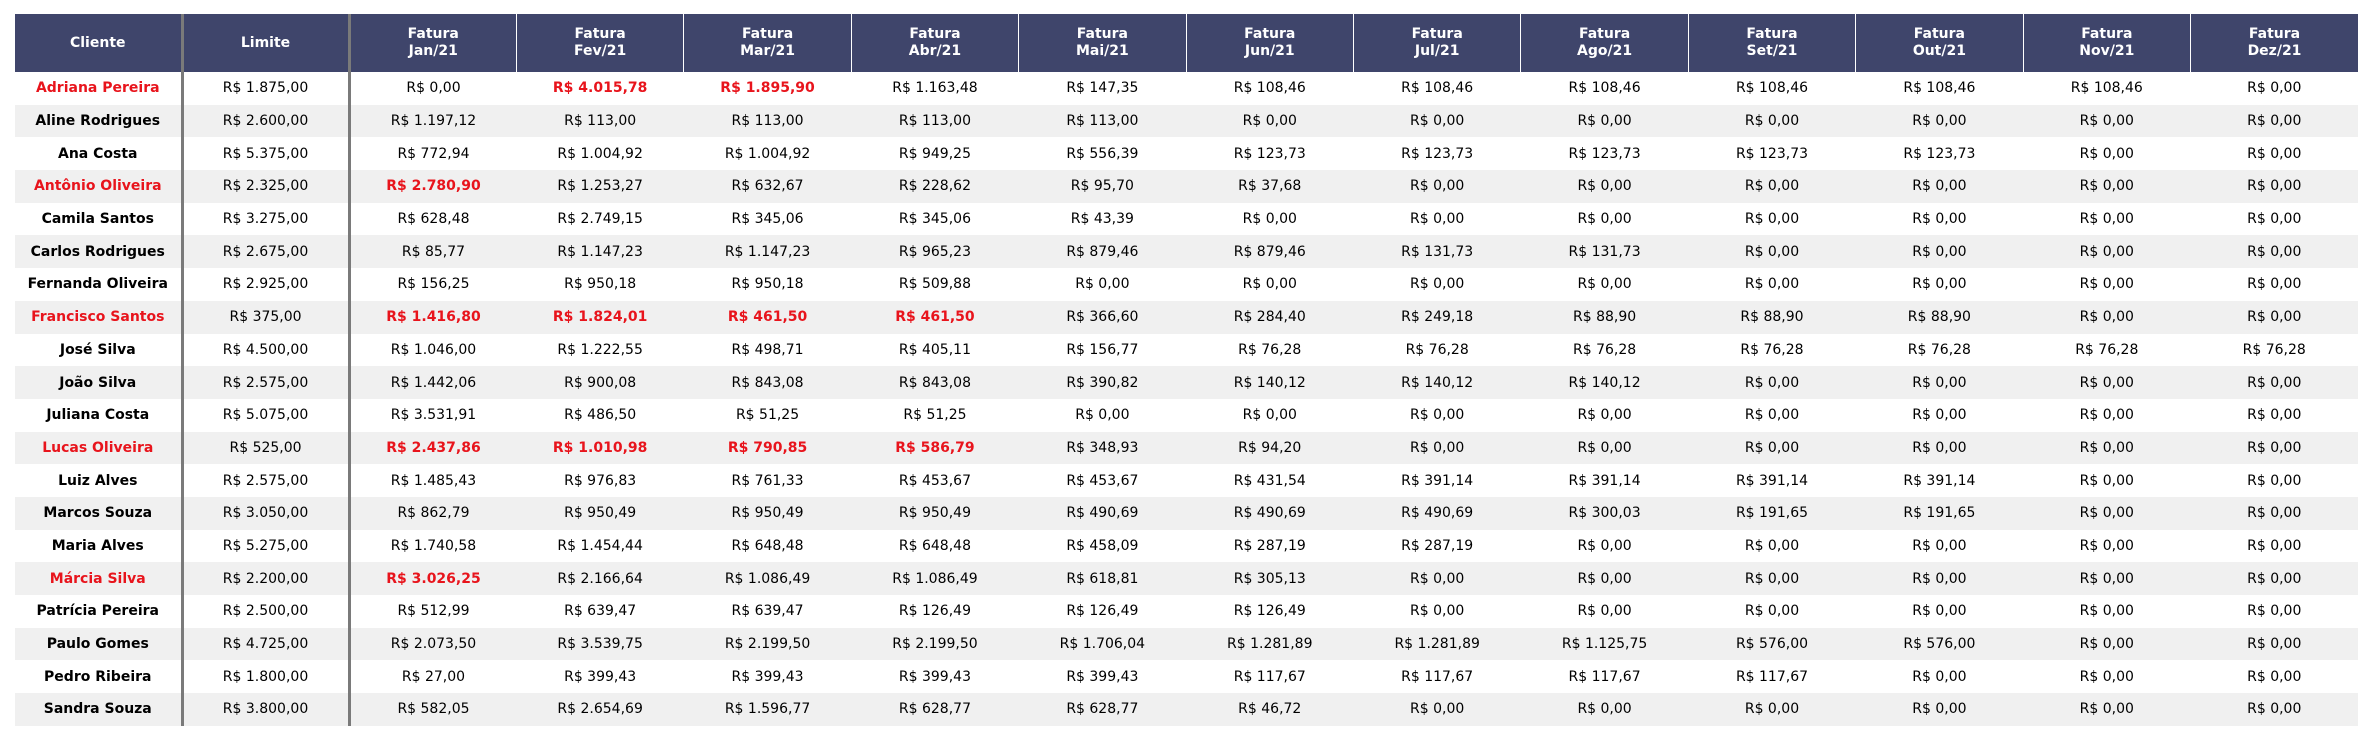  I want to click on invoice-cell: R$ 123,73, so click(1269, 153).